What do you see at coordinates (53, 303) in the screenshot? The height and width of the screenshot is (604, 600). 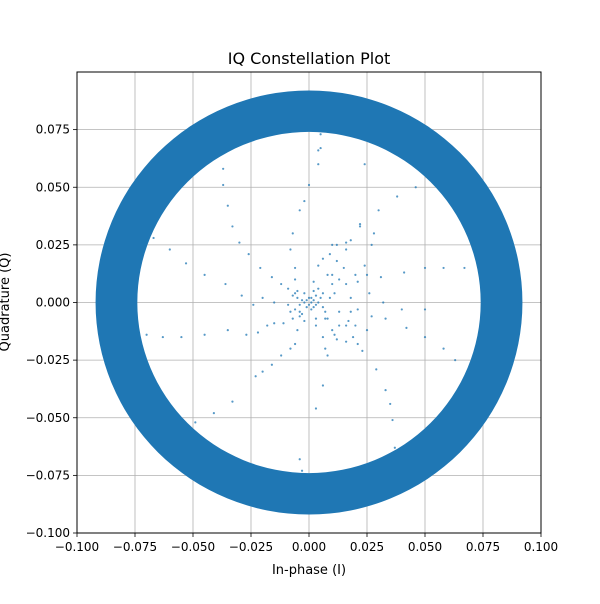 I see `y-tick-label: 0.000` at bounding box center [53, 303].